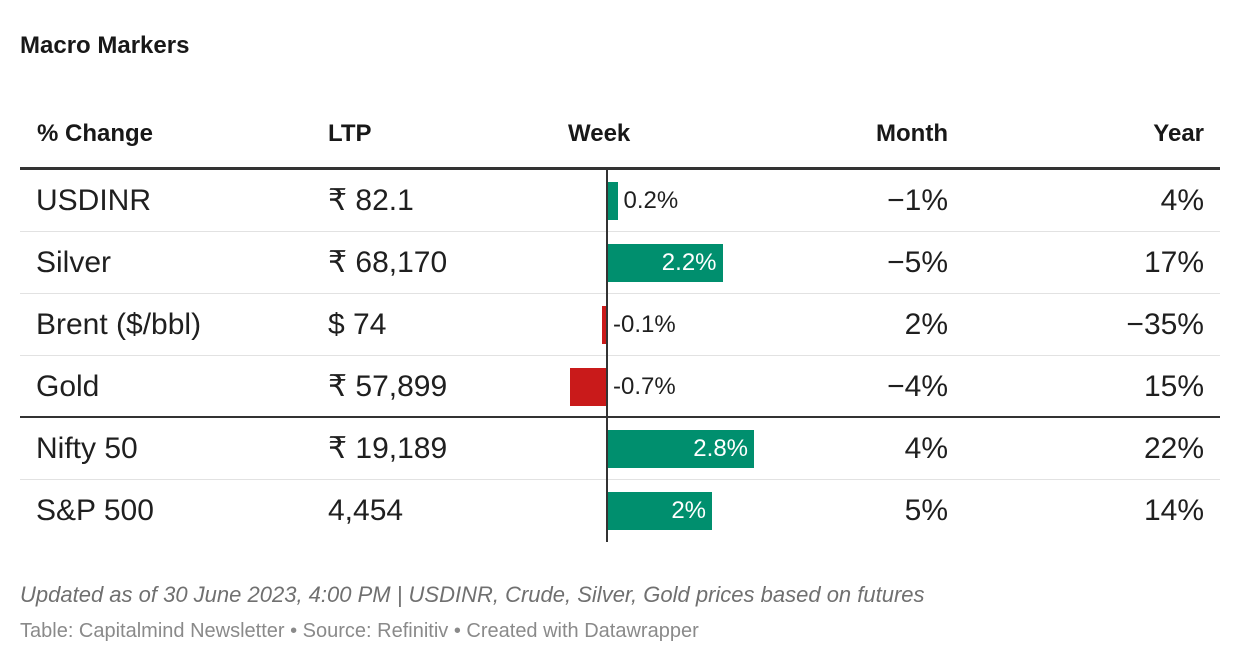 The width and height of the screenshot is (1240, 666). What do you see at coordinates (688, 510) in the screenshot?
I see `week-bar-label: 2%` at bounding box center [688, 510].